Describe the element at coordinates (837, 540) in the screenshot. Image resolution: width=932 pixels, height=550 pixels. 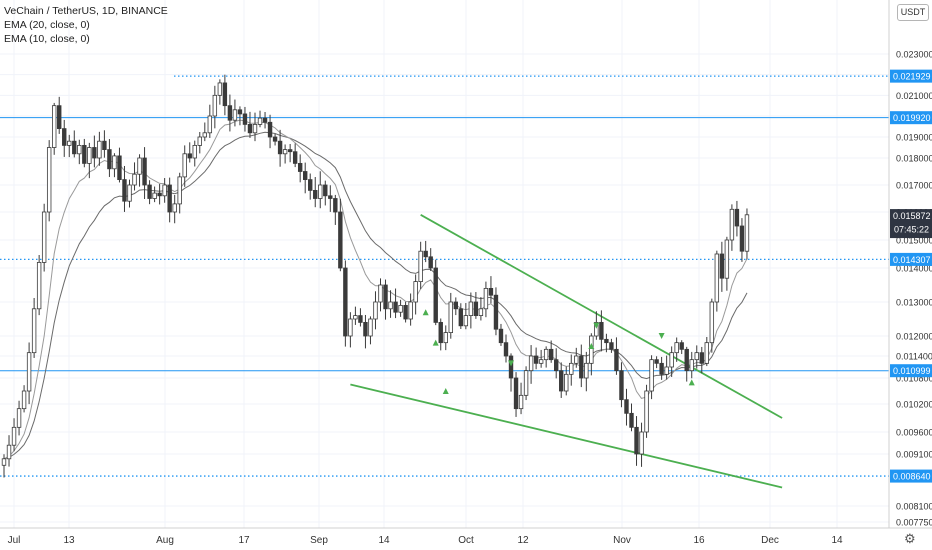
I see `time-tick-label: 14` at that location.